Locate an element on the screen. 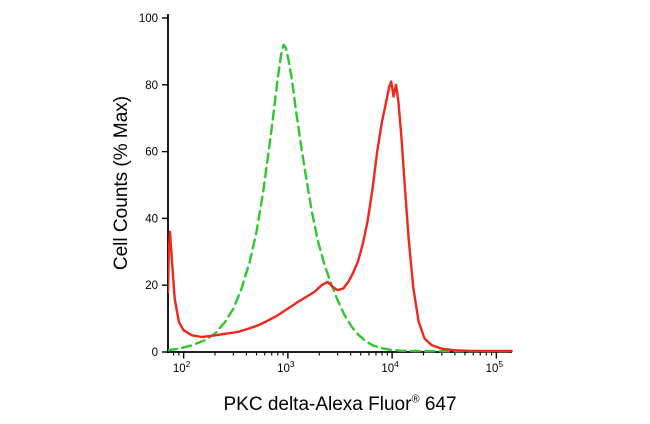 This screenshot has width=650, height=424. x-tick-label: 10⁴ is located at coordinates (390, 367).